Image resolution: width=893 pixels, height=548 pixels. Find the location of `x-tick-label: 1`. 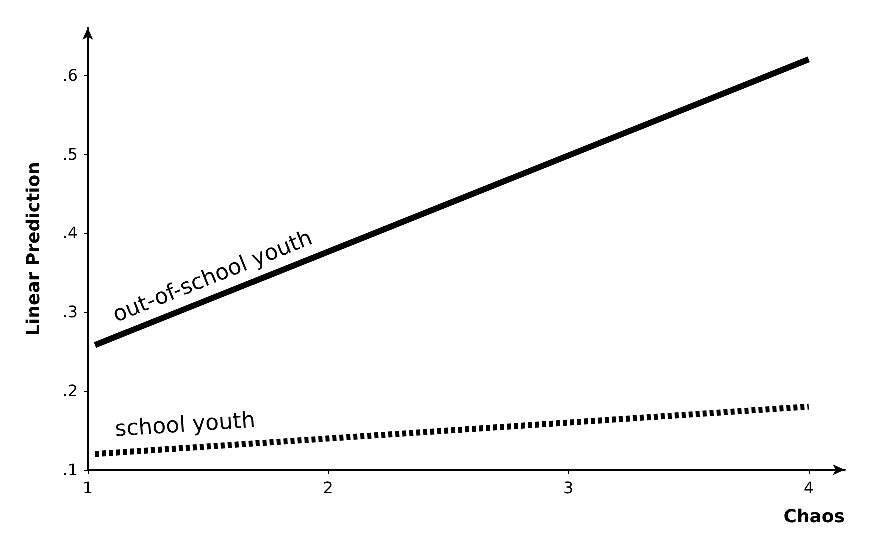

x-tick-label: 1 is located at coordinates (88, 488).